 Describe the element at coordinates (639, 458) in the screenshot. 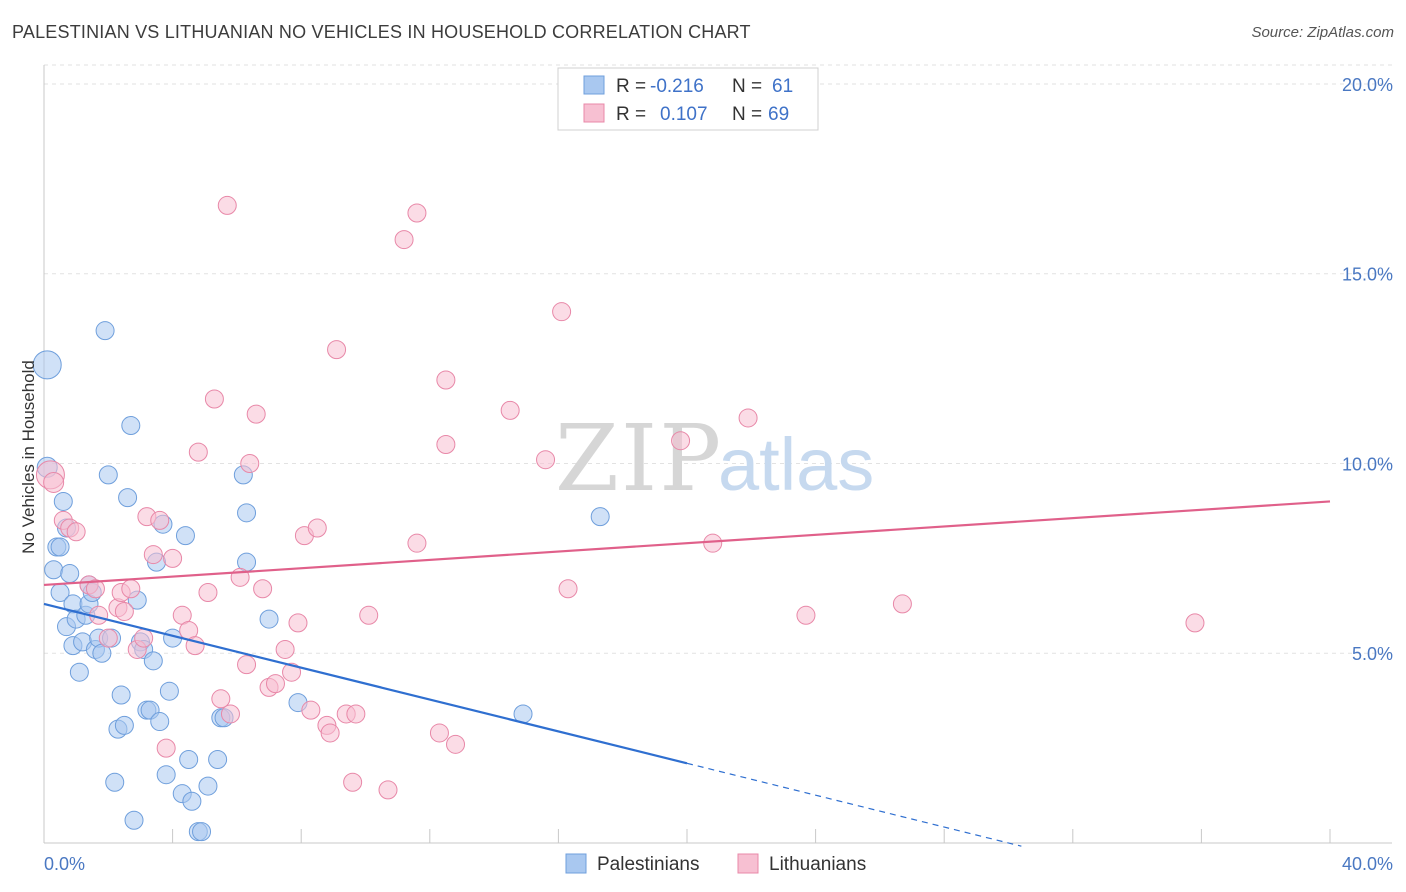

I see `watermark-zip: ZIP` at that location.